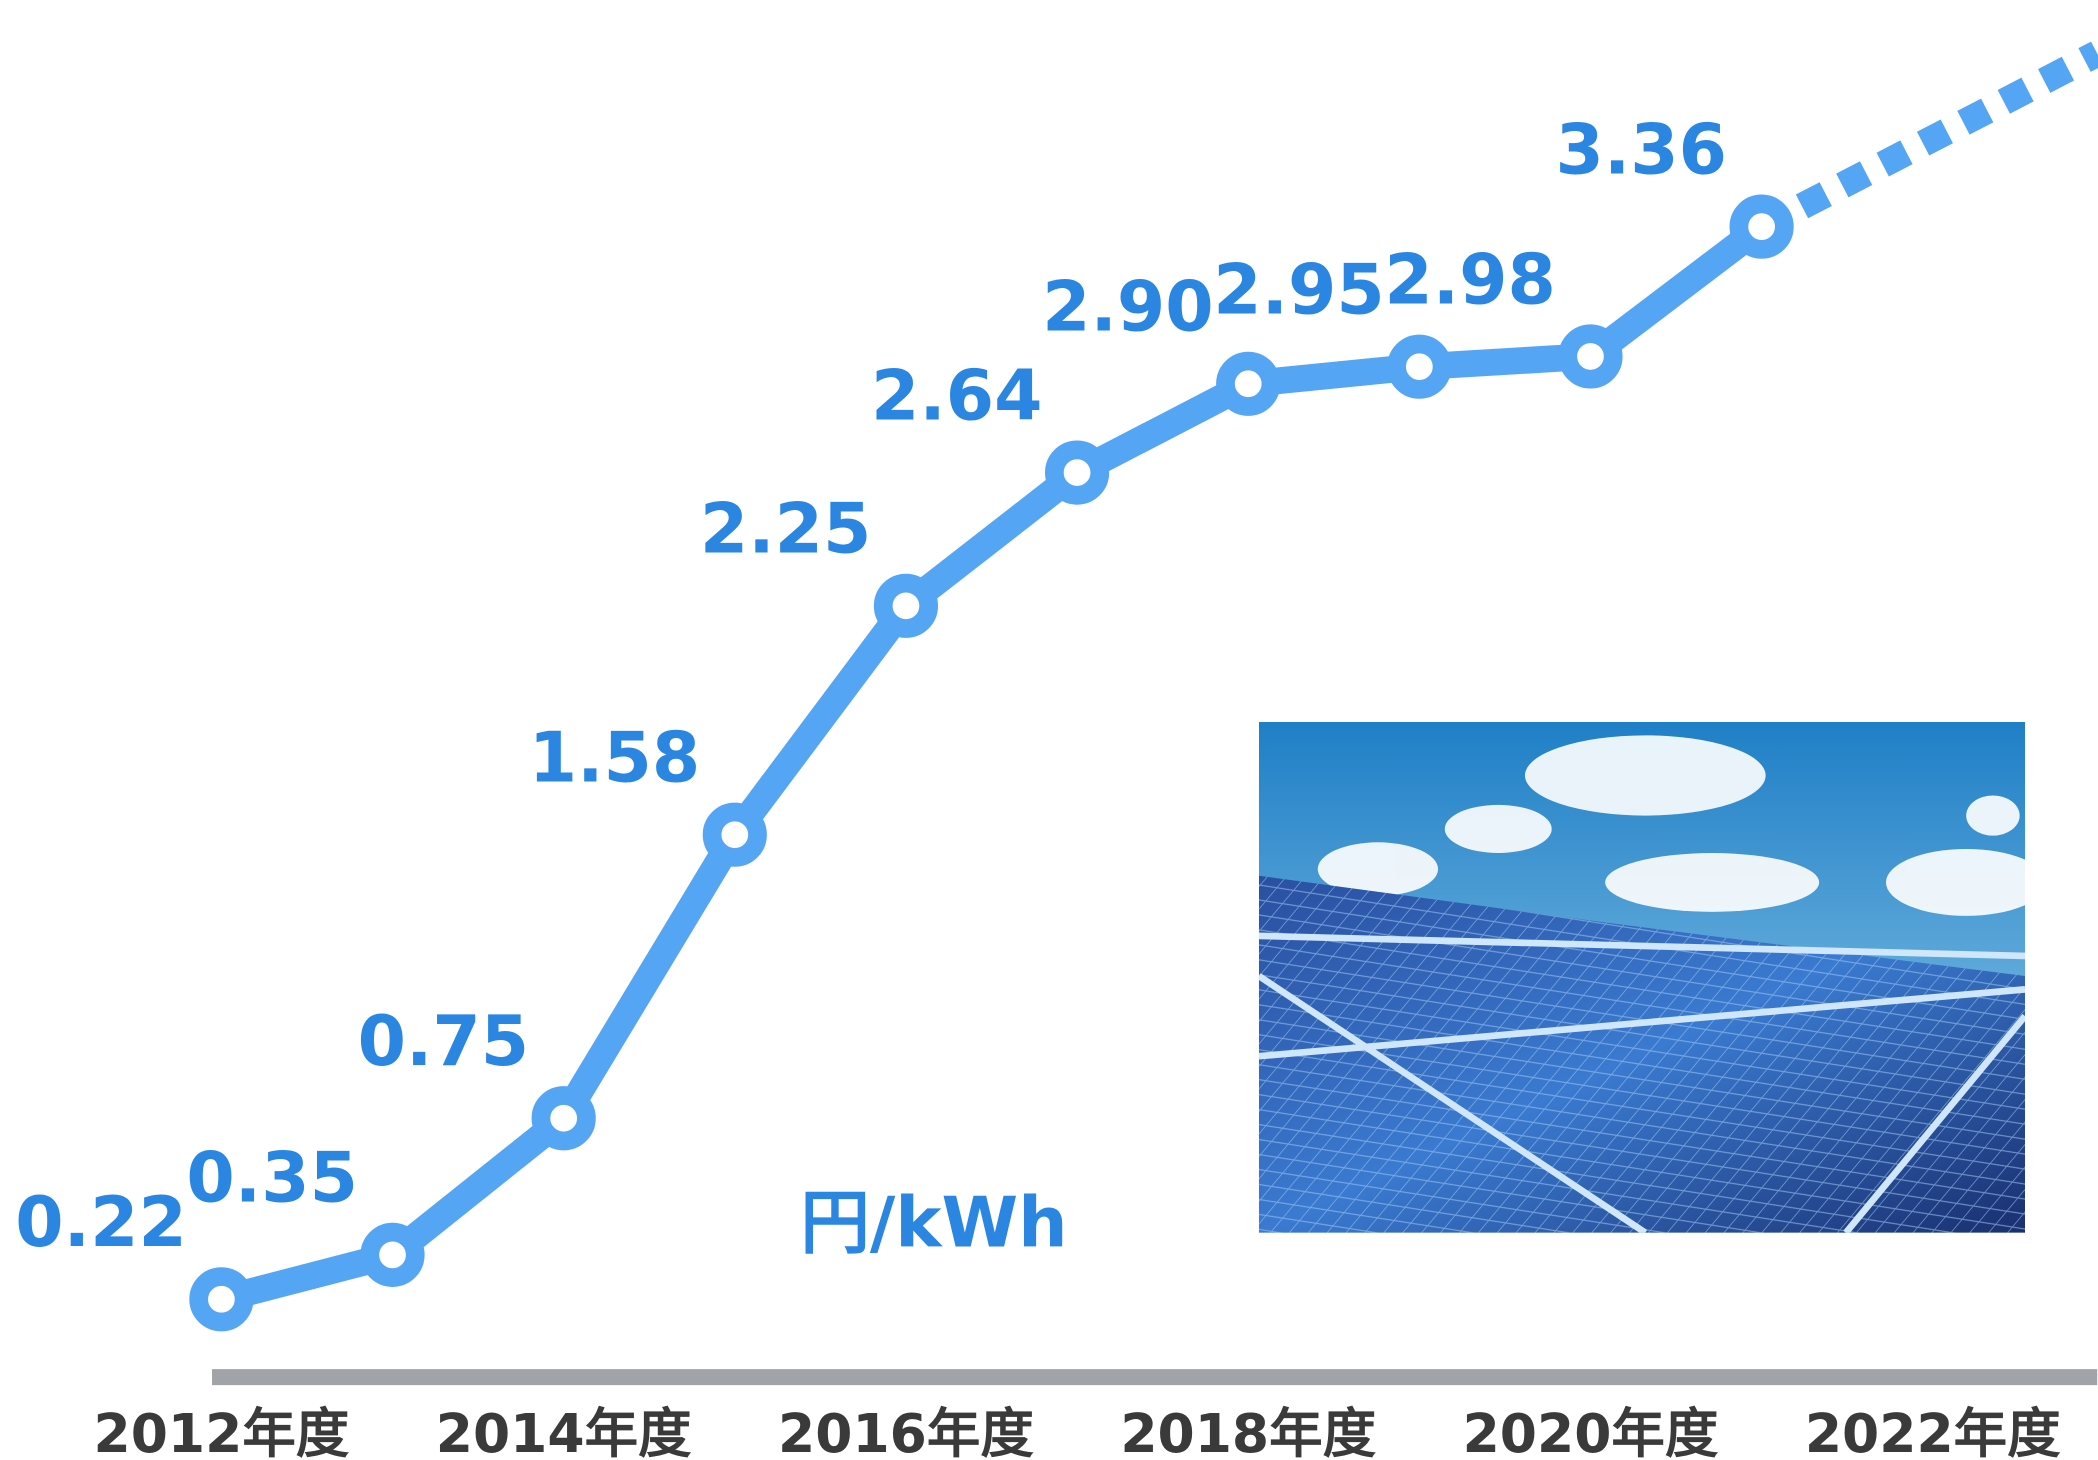  Describe the element at coordinates (906, 1431) in the screenshot. I see `x-tick-label: 2016年度` at that location.